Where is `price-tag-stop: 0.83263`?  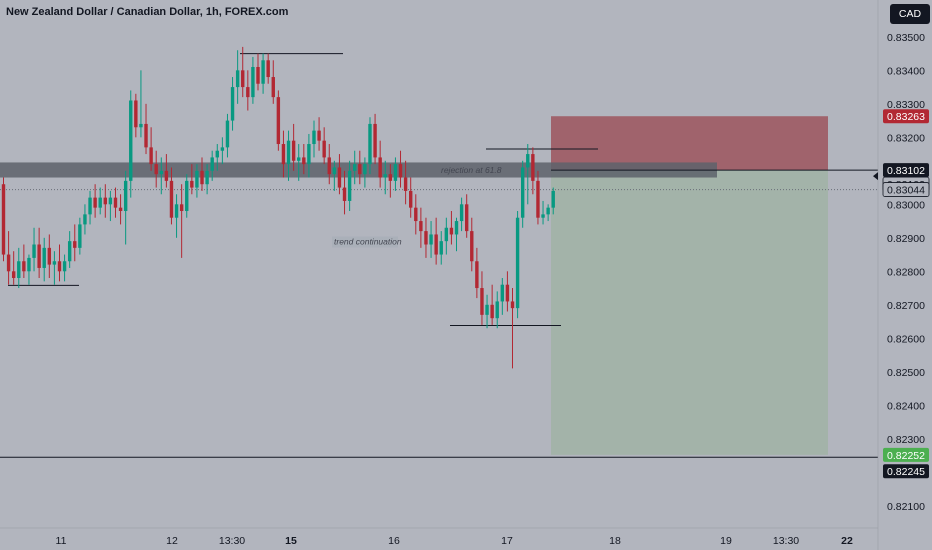 price-tag-stop: 0.83263 is located at coordinates (906, 116).